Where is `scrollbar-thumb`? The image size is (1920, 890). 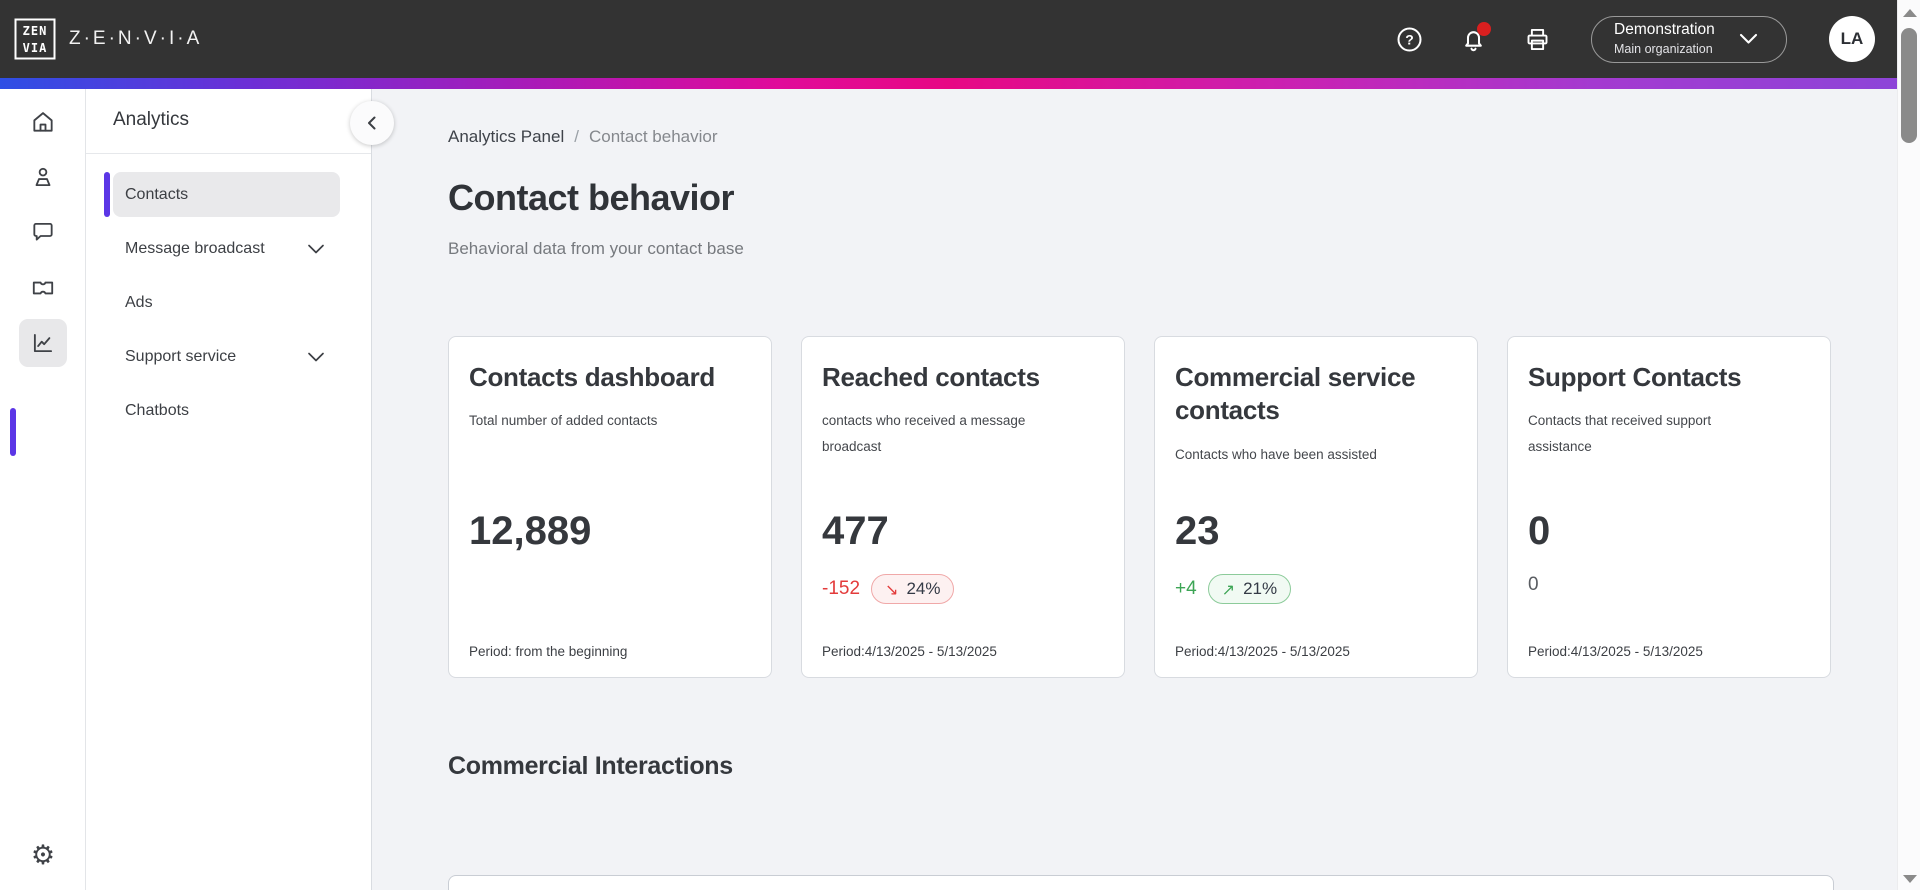 scrollbar-thumb is located at coordinates (1909, 85).